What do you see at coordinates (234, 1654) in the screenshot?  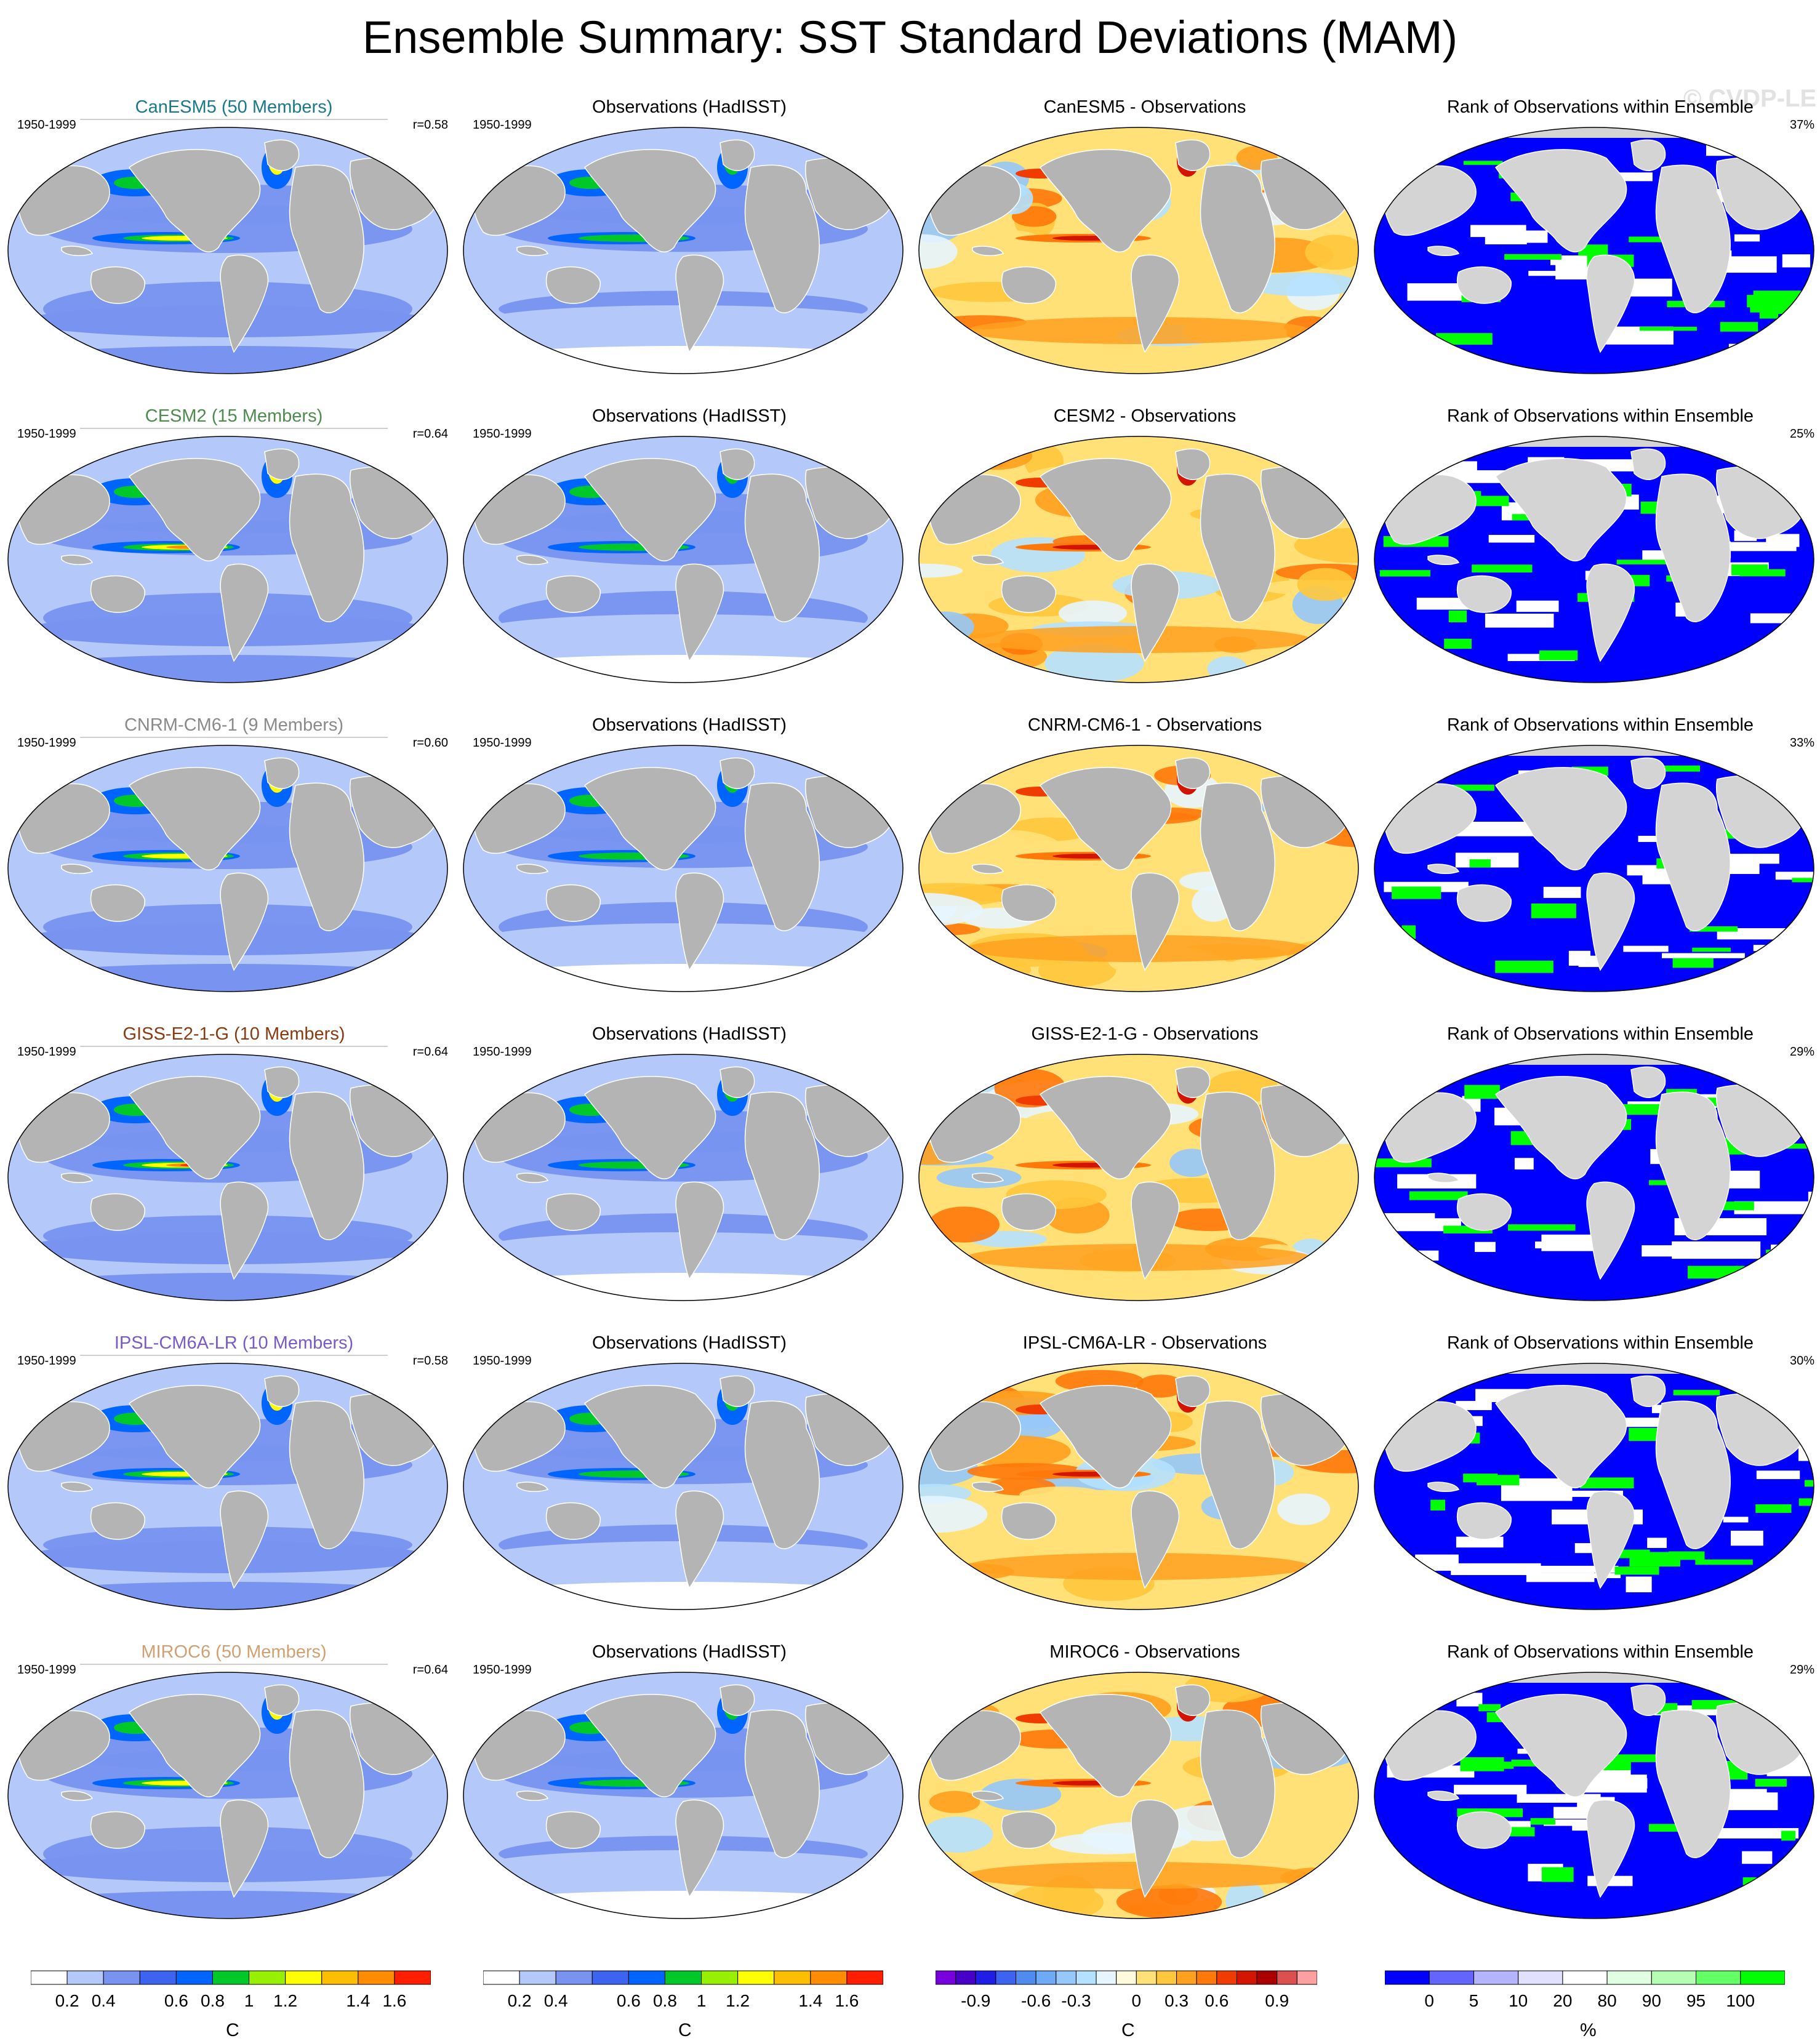 I see `model-title: MIROC6 (50 Members)` at bounding box center [234, 1654].